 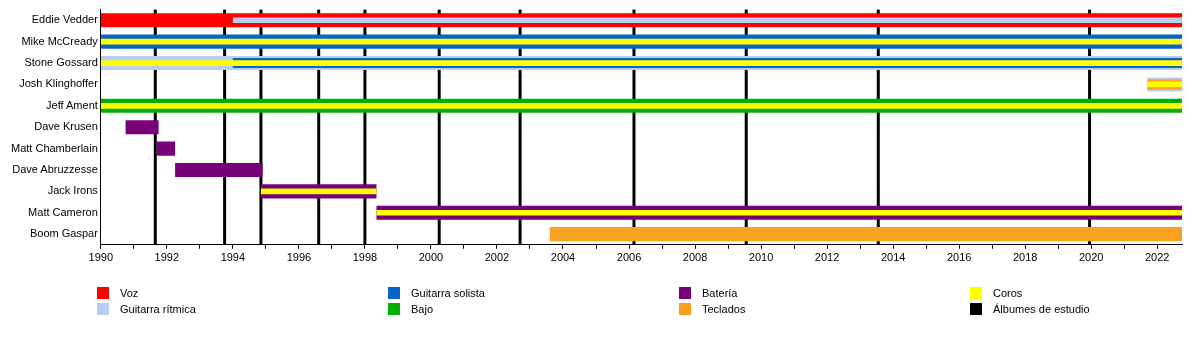 What do you see at coordinates (66, 126) in the screenshot?
I see `y-tick-label: Dave Krusen` at bounding box center [66, 126].